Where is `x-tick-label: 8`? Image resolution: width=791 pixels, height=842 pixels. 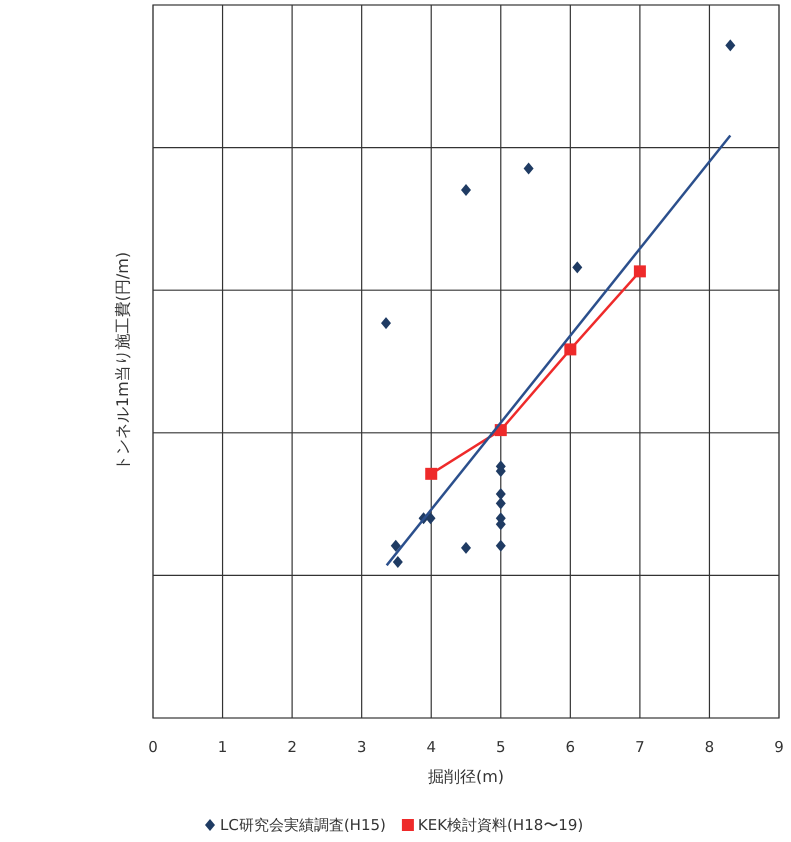
x-tick-label: 8 is located at coordinates (709, 747).